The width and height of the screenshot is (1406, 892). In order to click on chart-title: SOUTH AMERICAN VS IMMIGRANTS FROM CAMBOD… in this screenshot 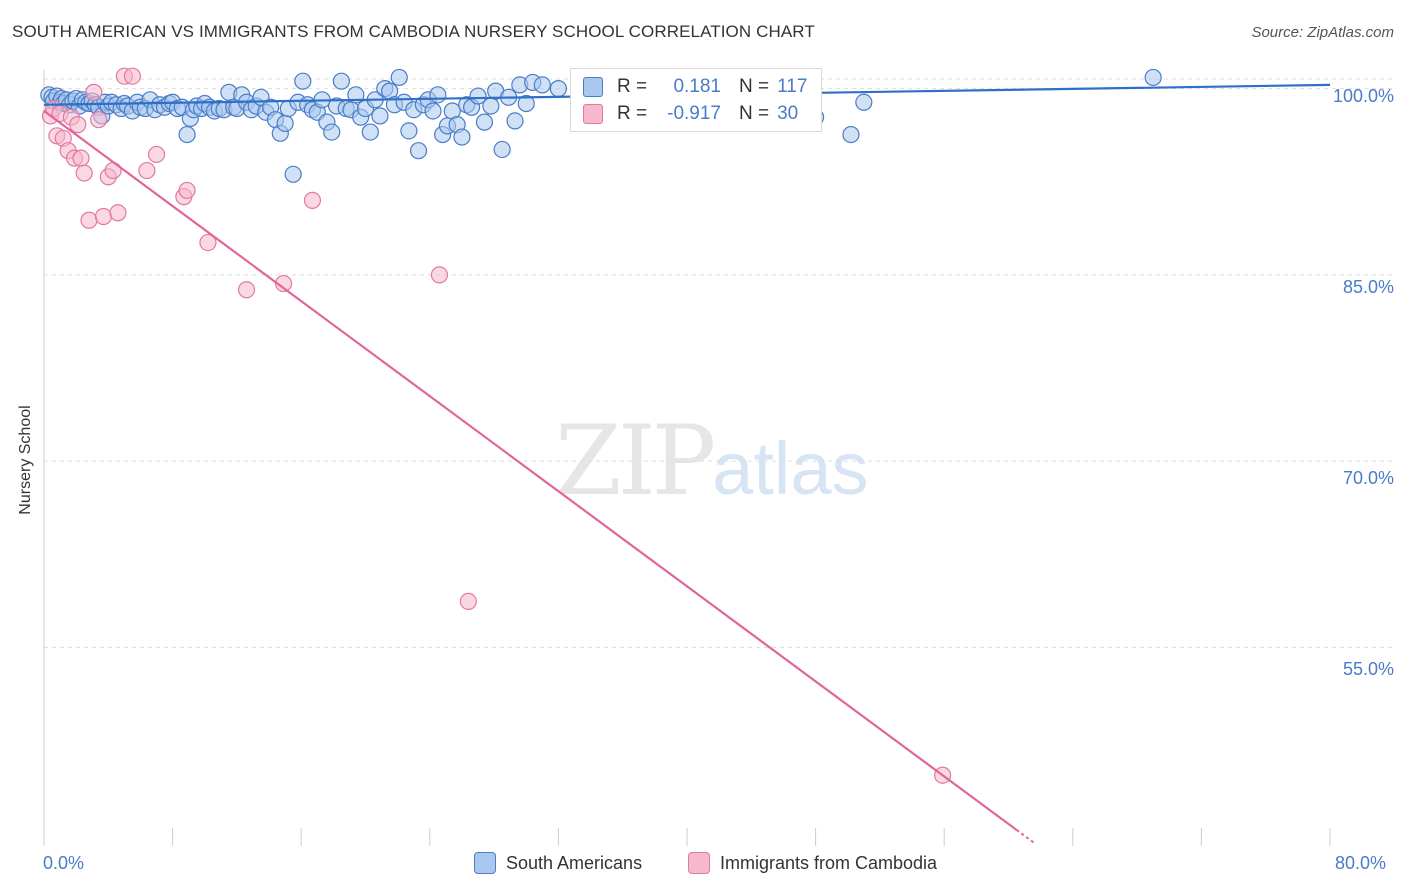, I will do `click(413, 31)`.